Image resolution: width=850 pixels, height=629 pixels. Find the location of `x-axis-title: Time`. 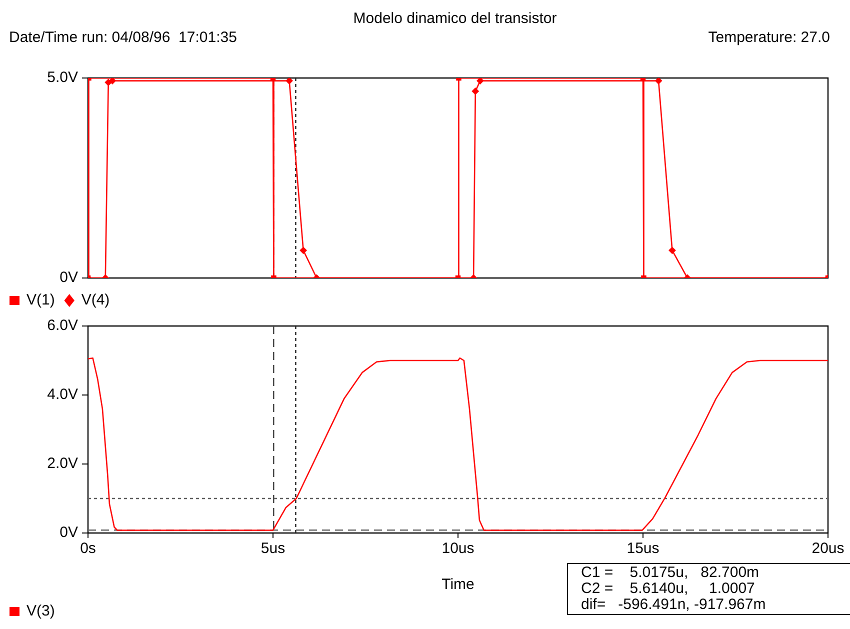

x-axis-title: Time is located at coordinates (458, 585).